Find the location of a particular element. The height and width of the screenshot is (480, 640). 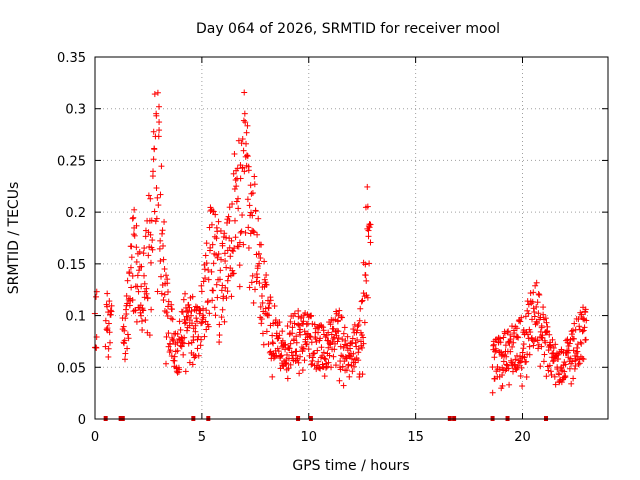

y-tick-label: 0.35 is located at coordinates (71, 58).